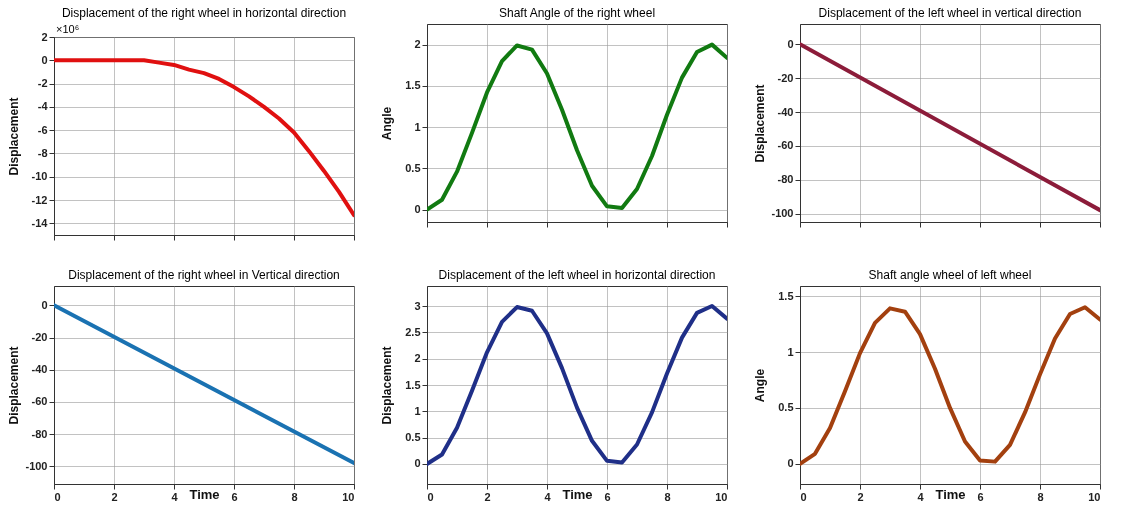  What do you see at coordinates (417, 305) in the screenshot?
I see `y-tick-label: 3` at bounding box center [417, 305].